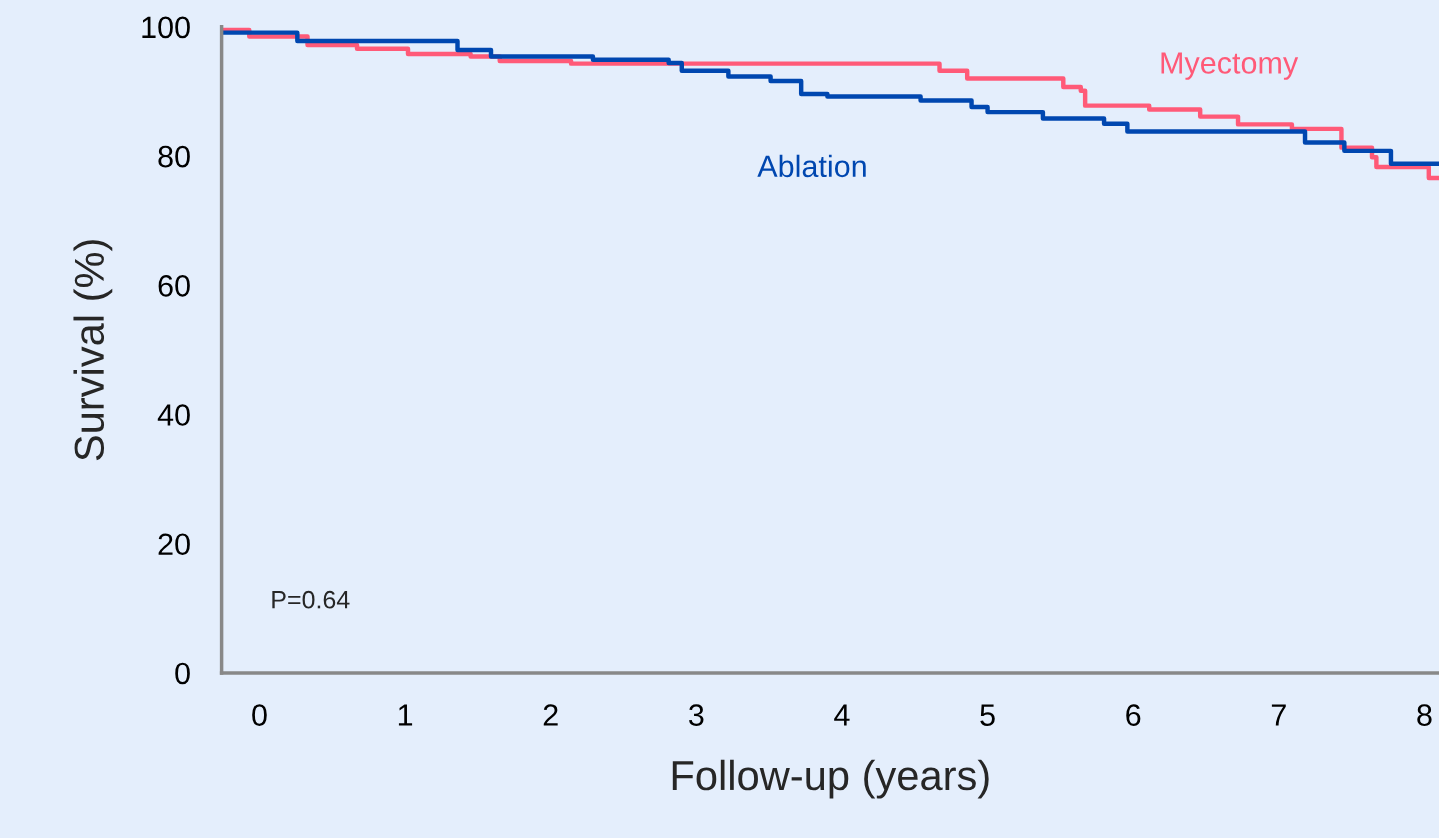  What do you see at coordinates (173, 415) in the screenshot?
I see `y-tick-label: 40` at bounding box center [173, 415].